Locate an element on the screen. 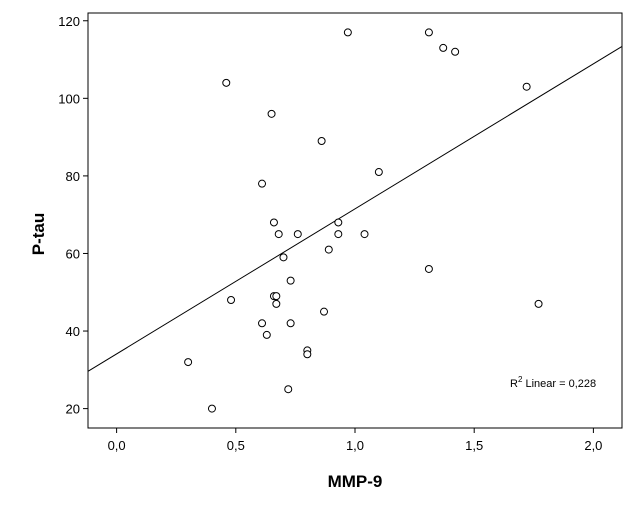 This screenshot has height=510, width=635. x-tick-label: 0,0 is located at coordinates (117, 445).